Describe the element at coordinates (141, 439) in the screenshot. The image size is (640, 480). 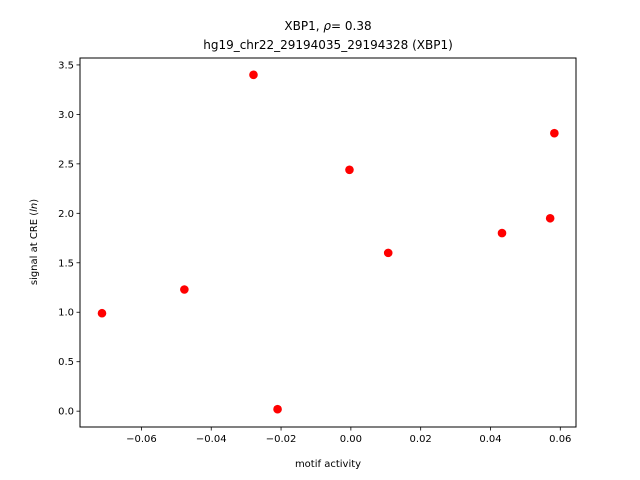
I see `x-tick-label: −0.06` at that location.